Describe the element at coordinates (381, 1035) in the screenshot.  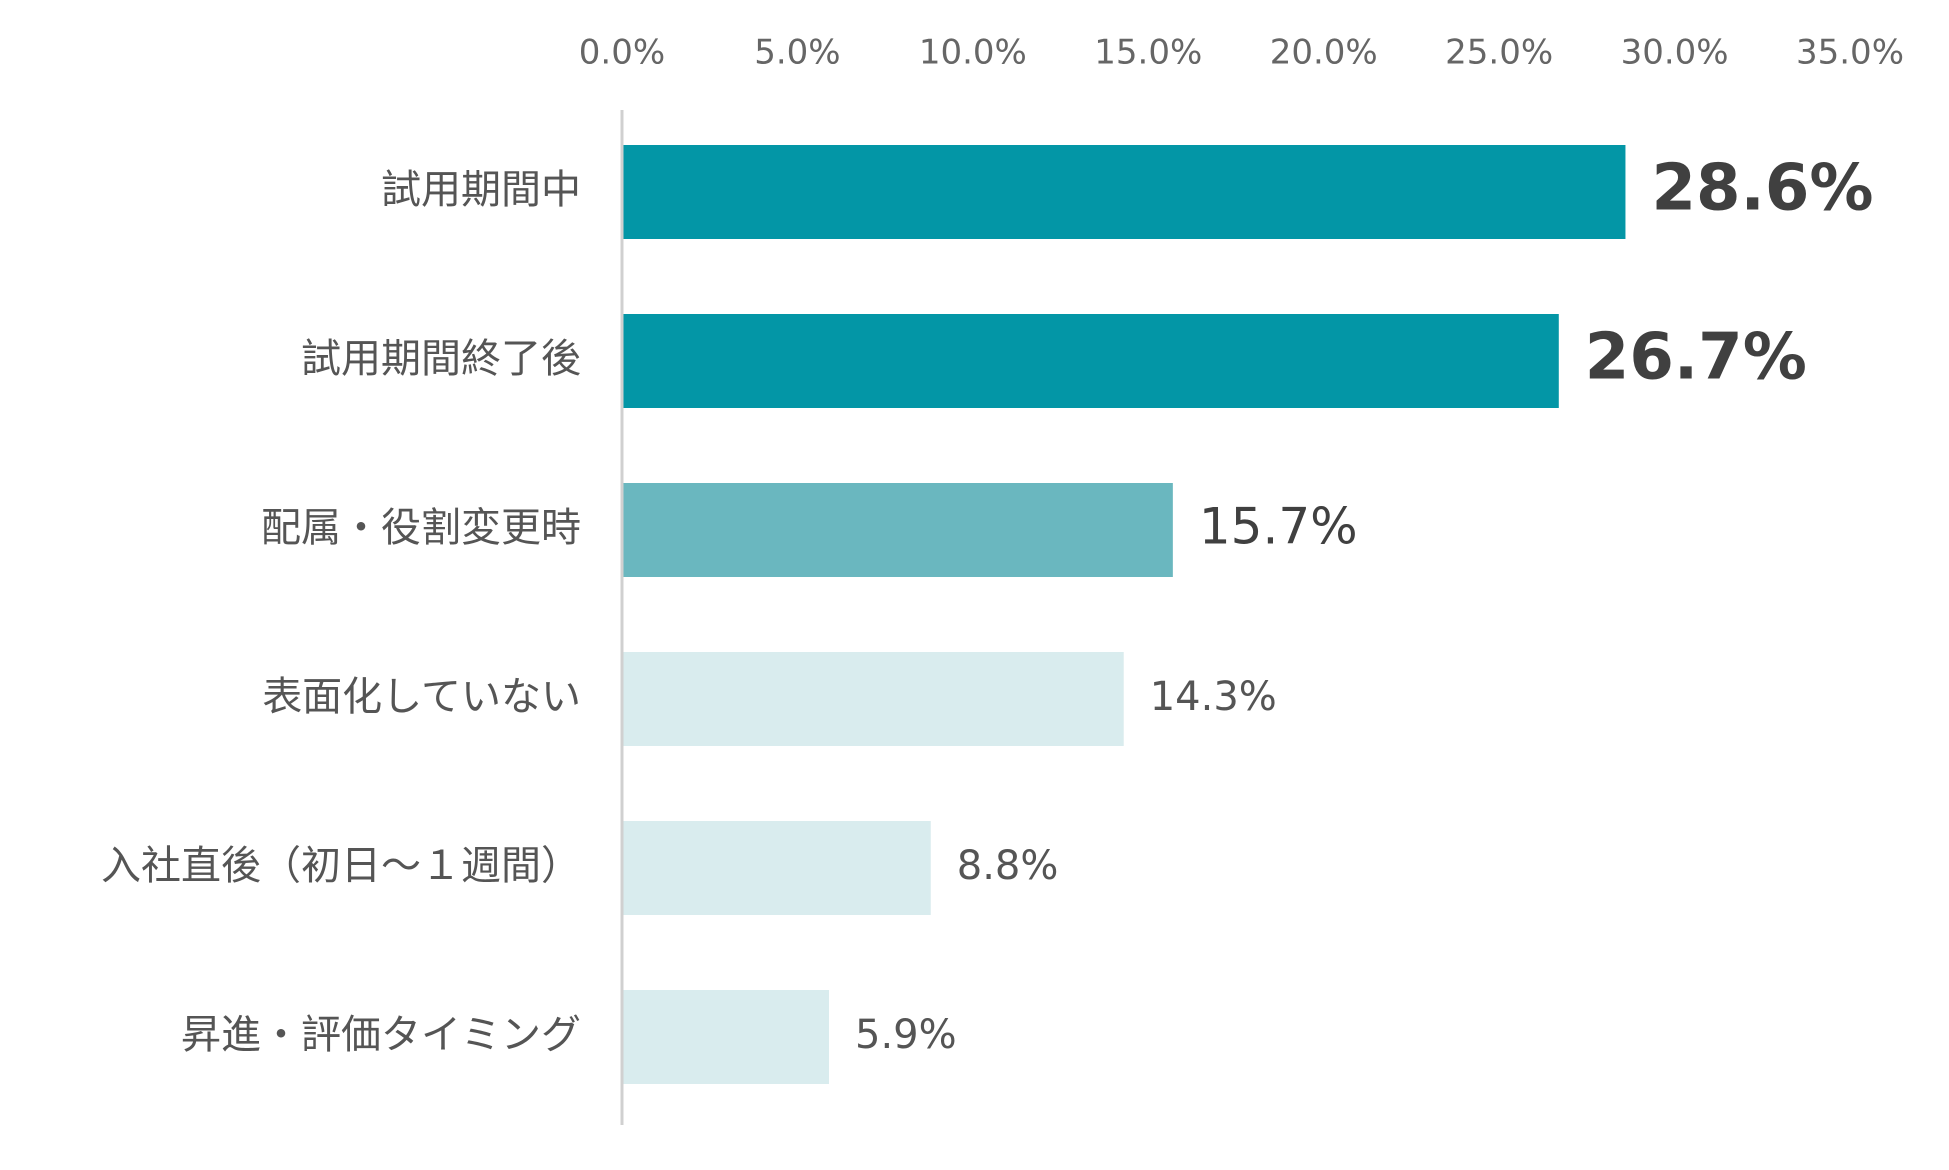
I see `category-label: 昇進・評価タイミング` at that location.